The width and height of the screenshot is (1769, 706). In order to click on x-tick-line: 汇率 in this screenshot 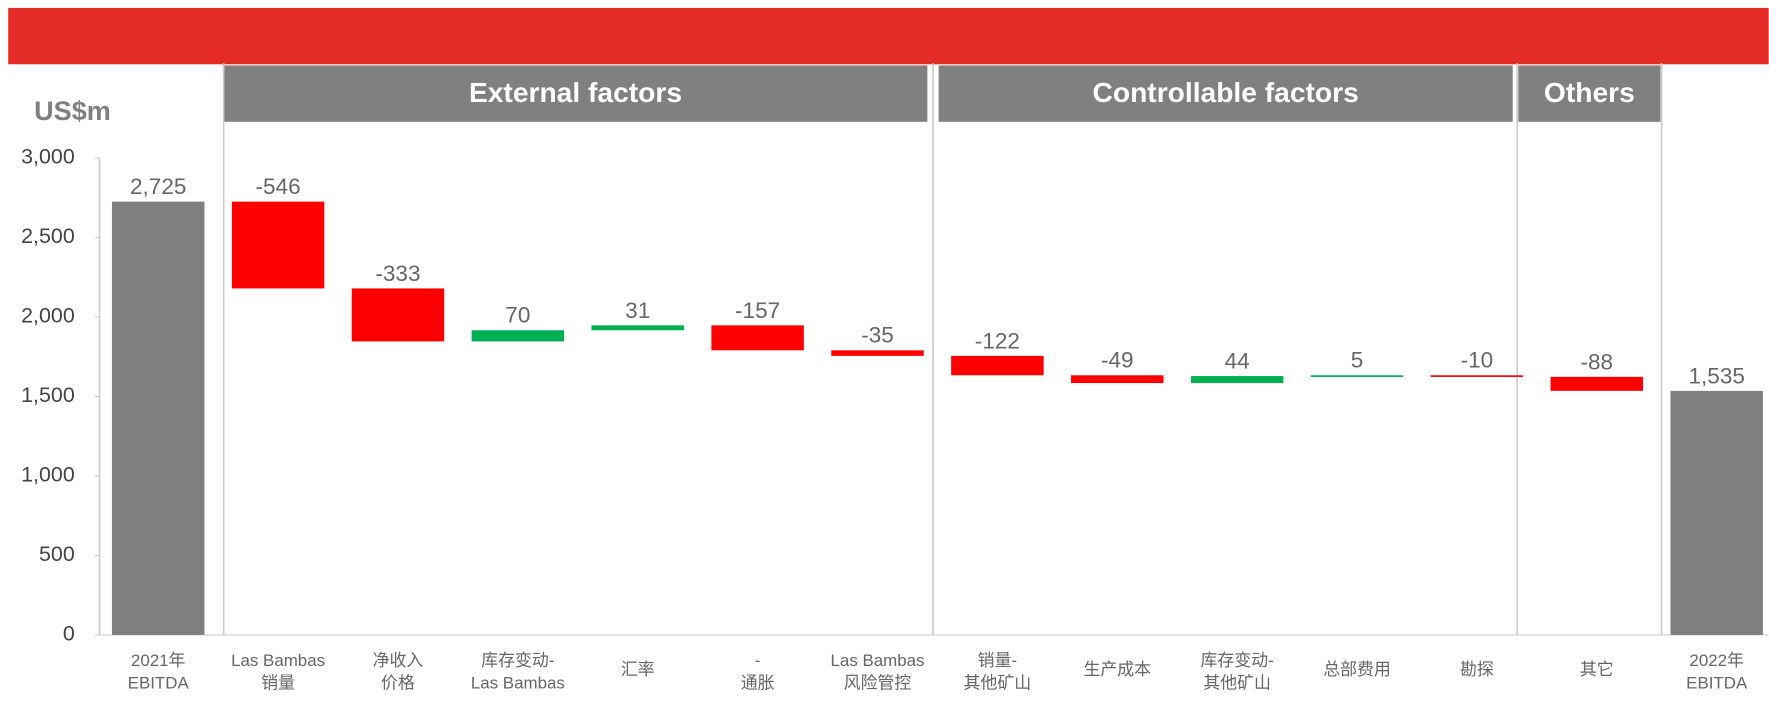, I will do `click(638, 670)`.